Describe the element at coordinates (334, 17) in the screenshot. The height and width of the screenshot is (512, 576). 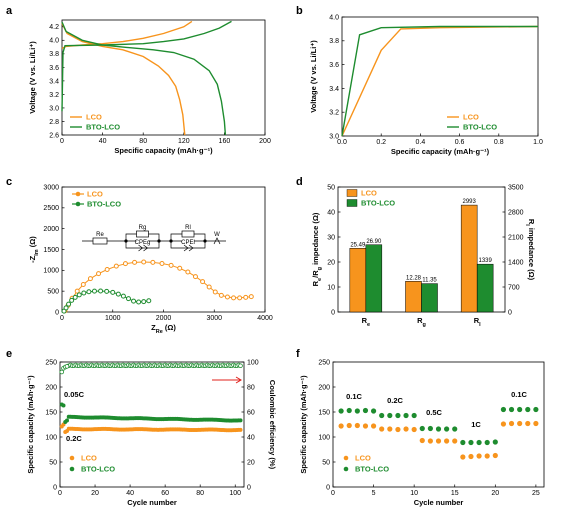
I see `y-tick-label: 4.0` at that location.